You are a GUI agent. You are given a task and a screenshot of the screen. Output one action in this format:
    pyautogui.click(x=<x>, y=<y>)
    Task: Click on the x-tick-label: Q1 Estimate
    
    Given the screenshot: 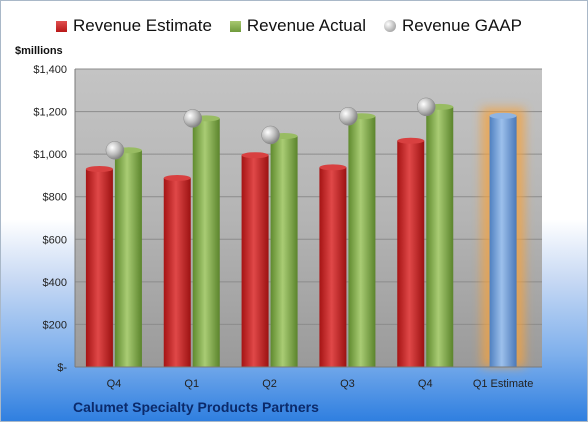 What is the action you would take?
    pyautogui.click(x=503, y=384)
    